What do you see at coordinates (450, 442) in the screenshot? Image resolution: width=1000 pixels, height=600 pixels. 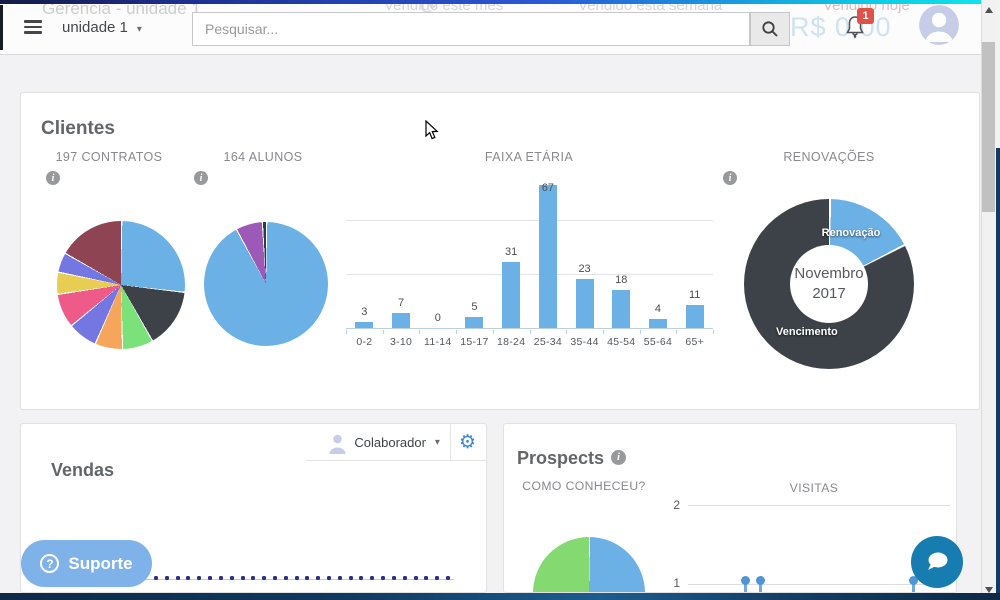 I see `divider` at bounding box center [450, 442].